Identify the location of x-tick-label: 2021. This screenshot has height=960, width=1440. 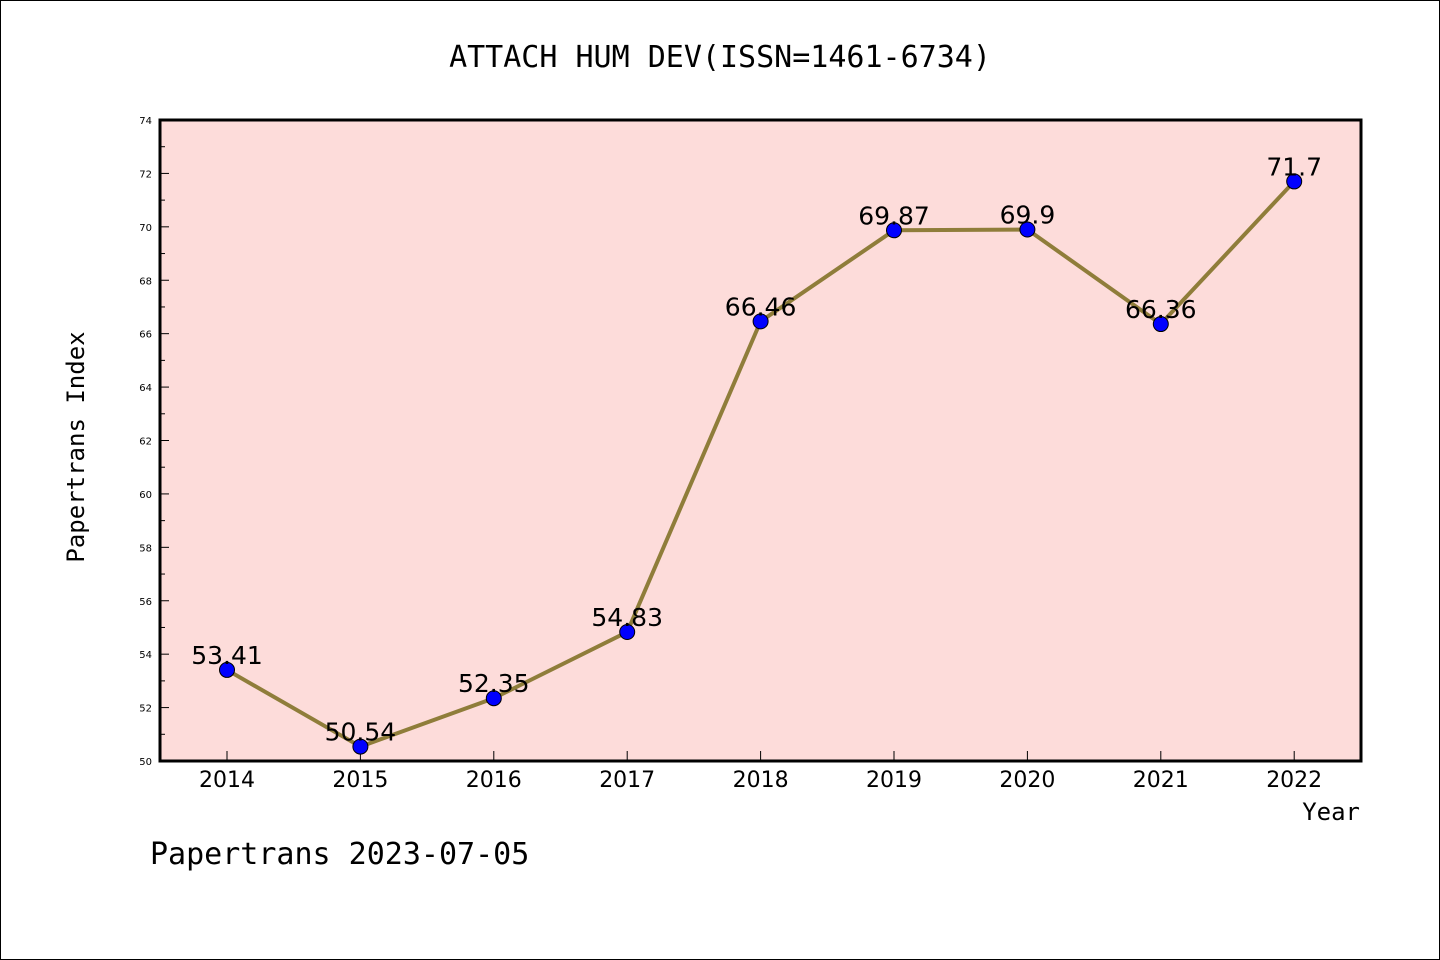
(1161, 780).